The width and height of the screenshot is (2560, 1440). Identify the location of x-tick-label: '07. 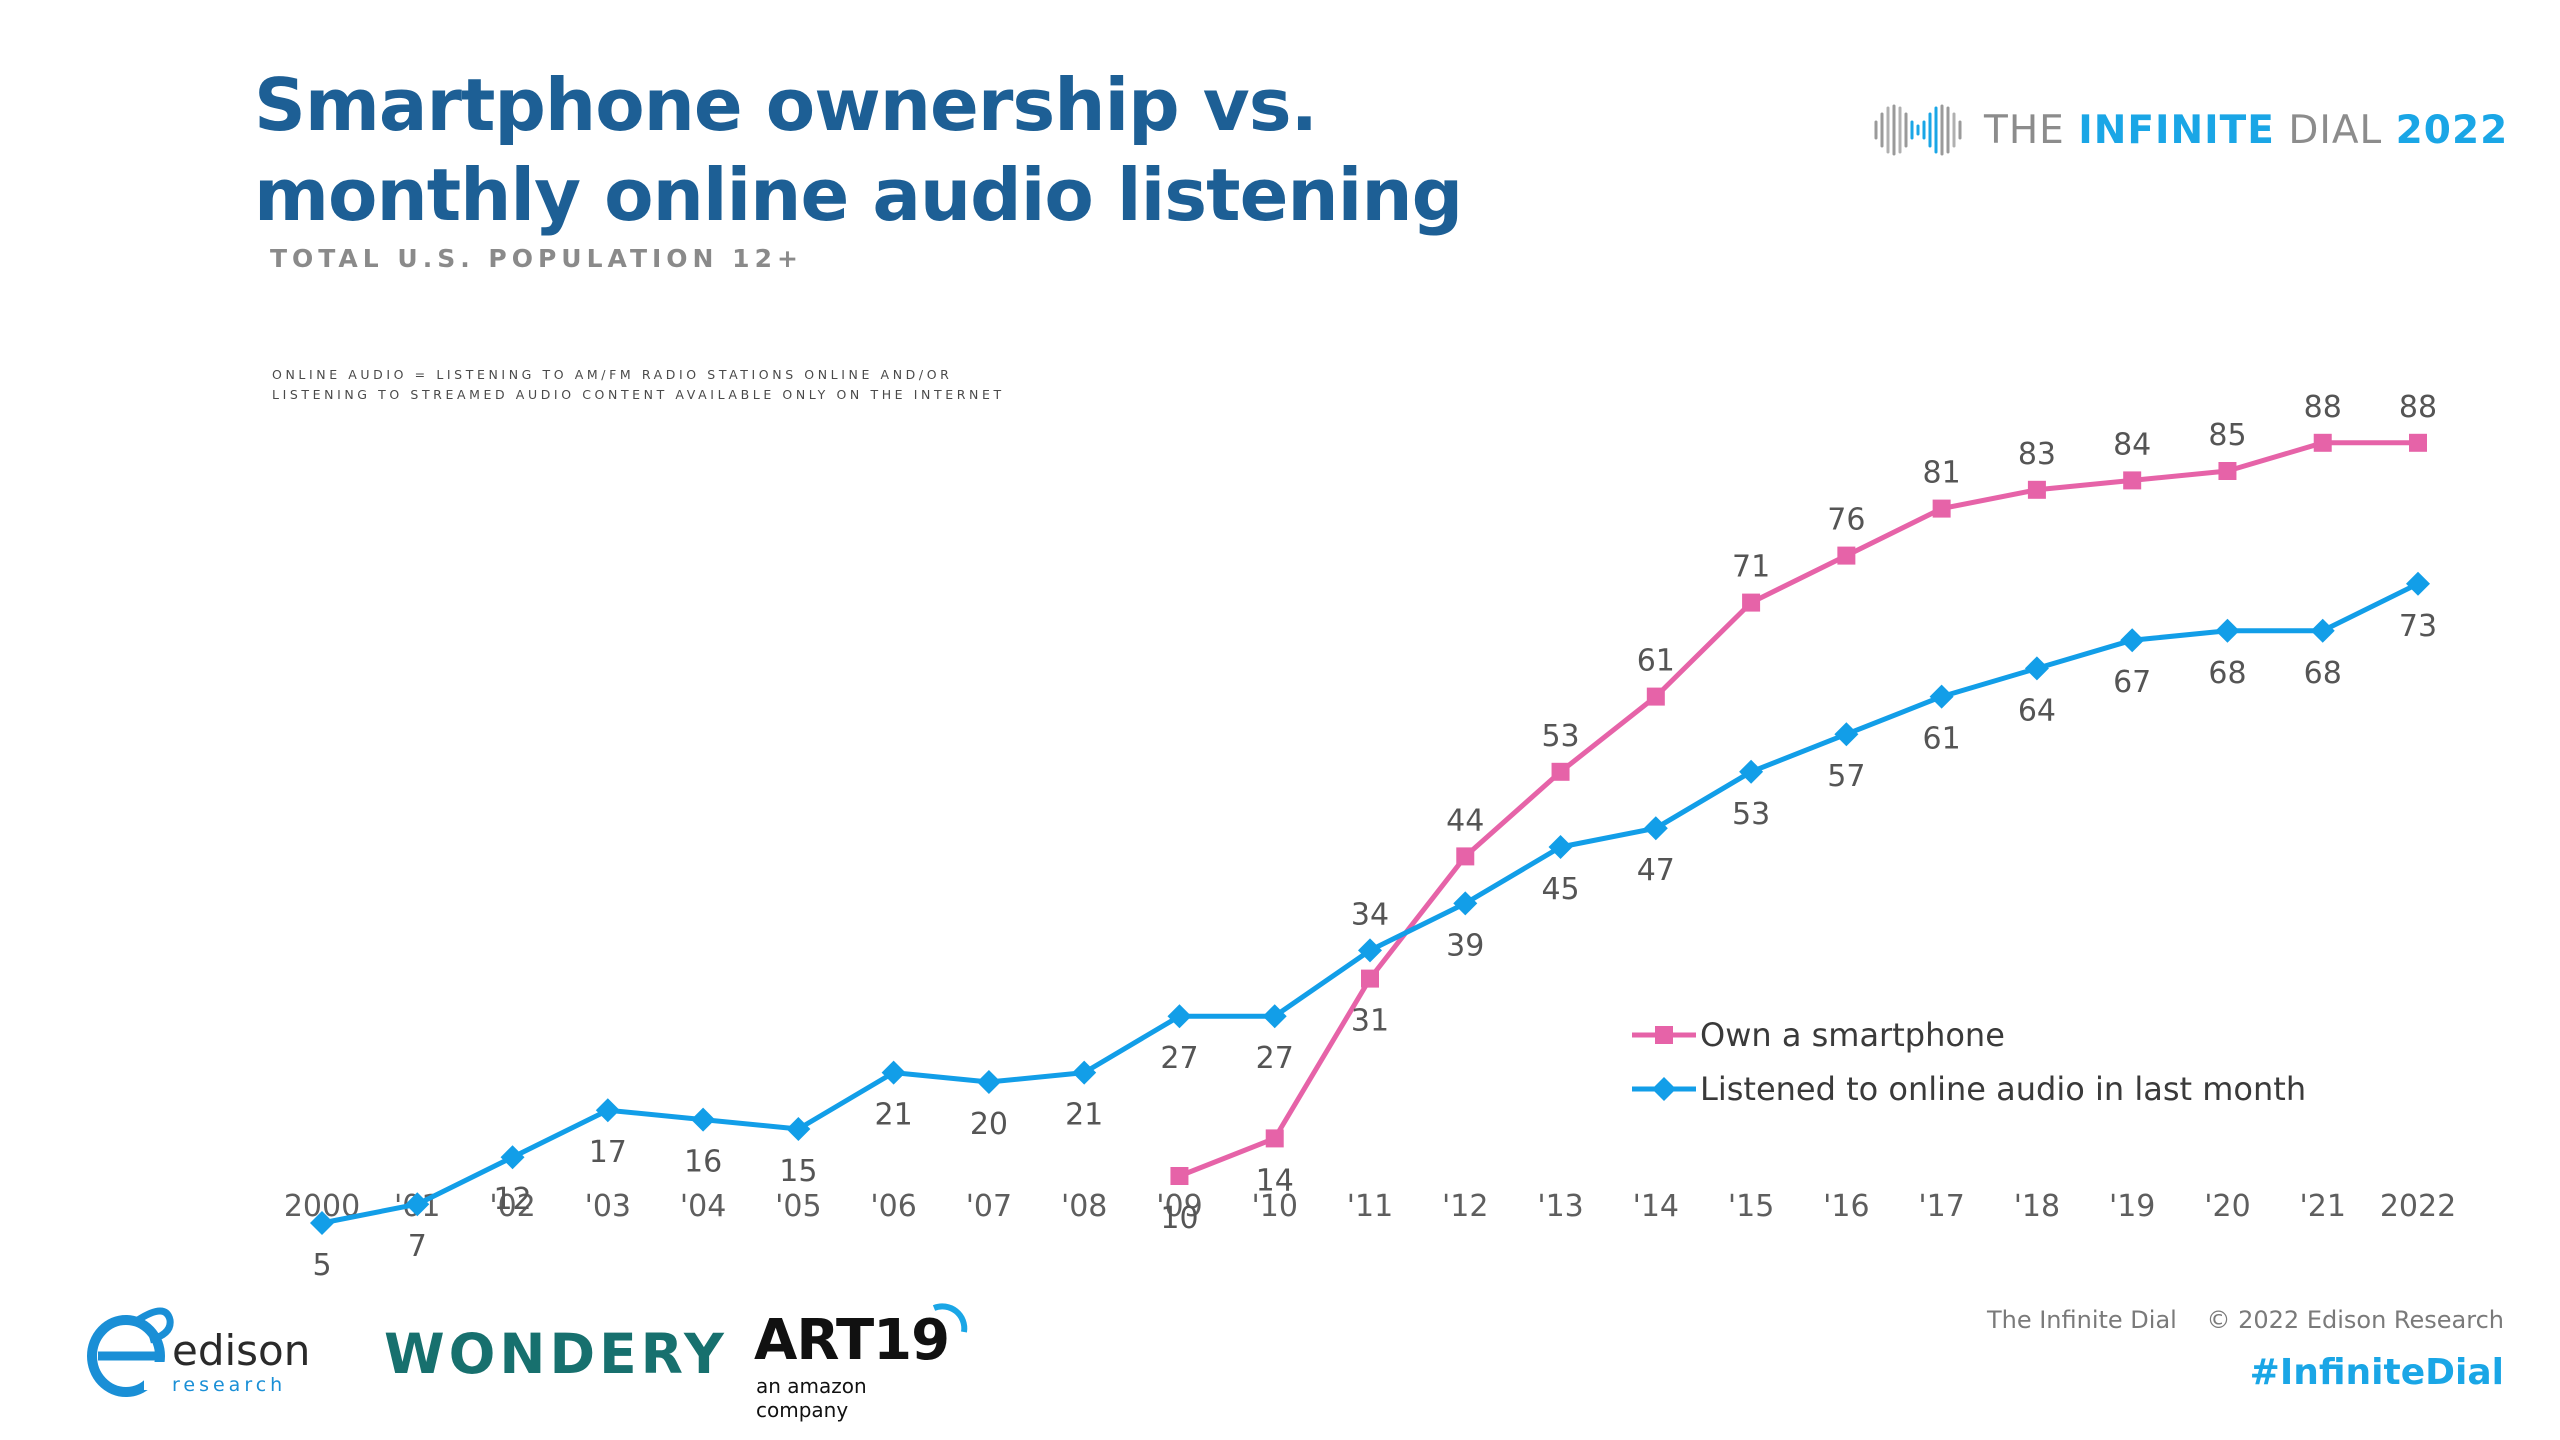
(989, 1206).